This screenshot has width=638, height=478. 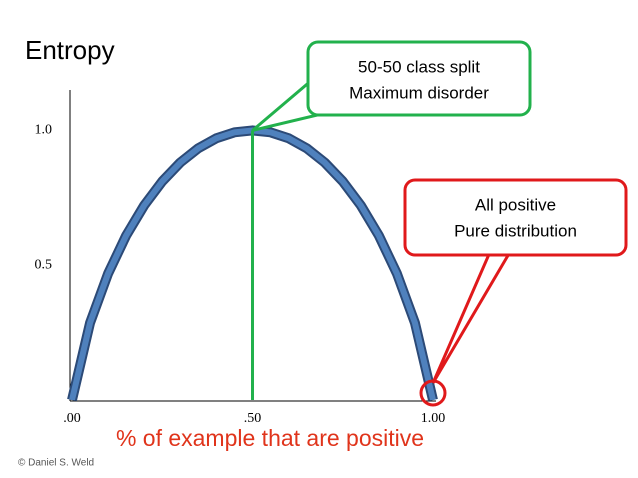 What do you see at coordinates (270, 438) in the screenshot?
I see `x-axis-label: % of example that are positive` at bounding box center [270, 438].